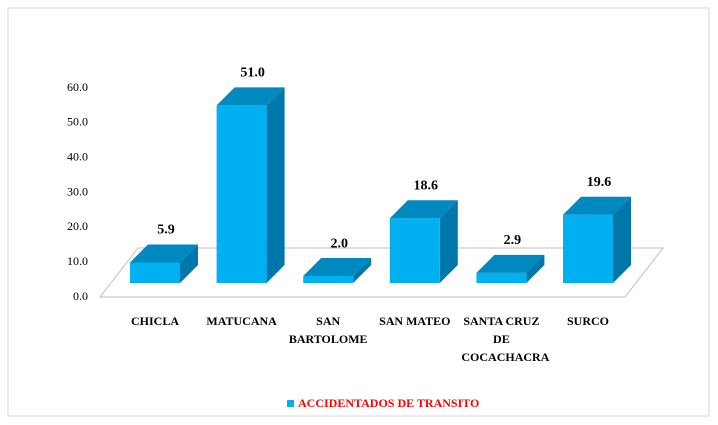  What do you see at coordinates (166, 230) in the screenshot?
I see `data-label: 5.9` at bounding box center [166, 230].